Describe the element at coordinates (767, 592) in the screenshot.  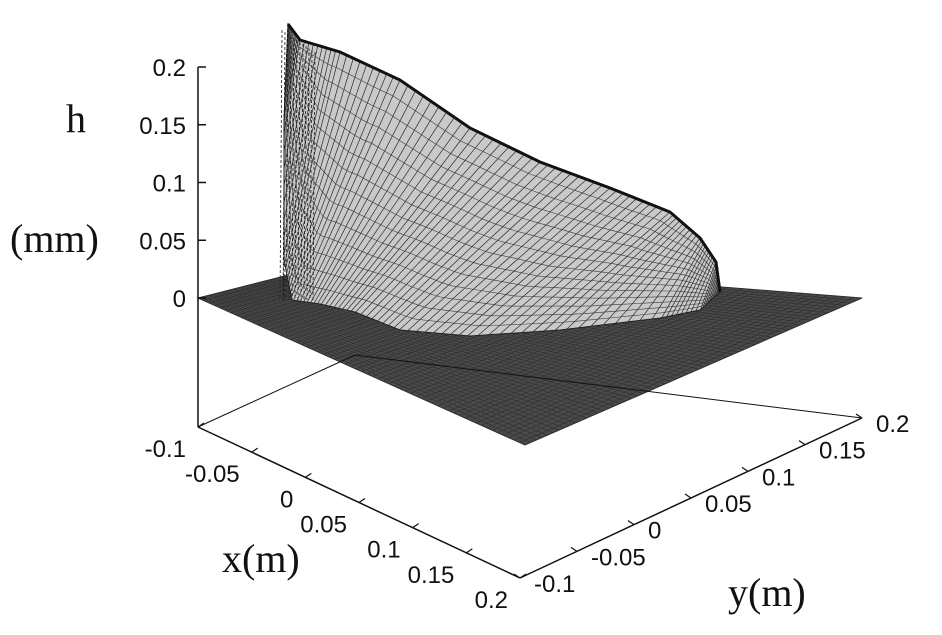
I see `y-axis-label: y(m)` at that location.